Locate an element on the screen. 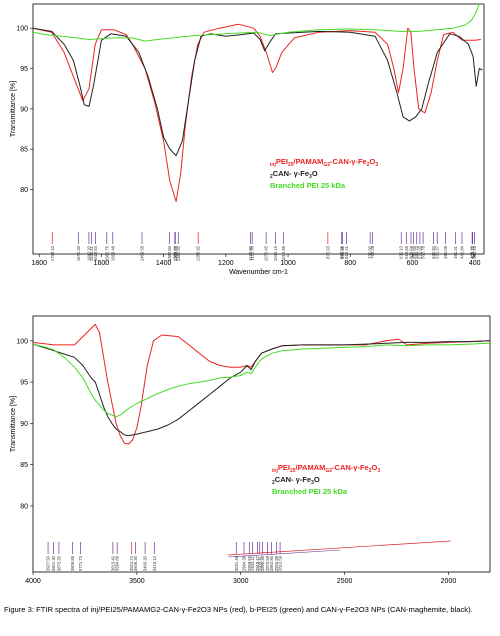 This screenshot has width=500, height=636. bottom-peak-label: 2852.80 is located at coordinates (271, 563).